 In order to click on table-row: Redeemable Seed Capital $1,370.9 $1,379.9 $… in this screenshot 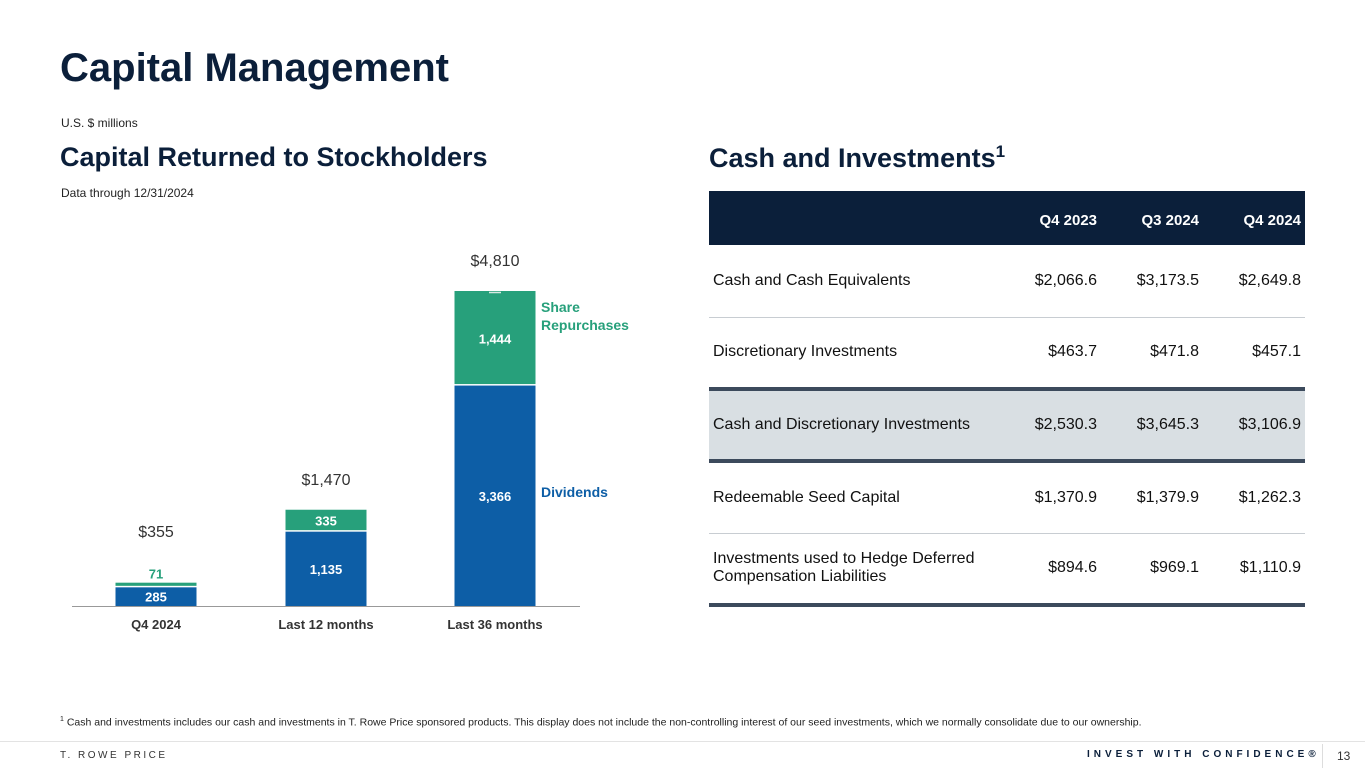, I will do `click(1007, 497)`.